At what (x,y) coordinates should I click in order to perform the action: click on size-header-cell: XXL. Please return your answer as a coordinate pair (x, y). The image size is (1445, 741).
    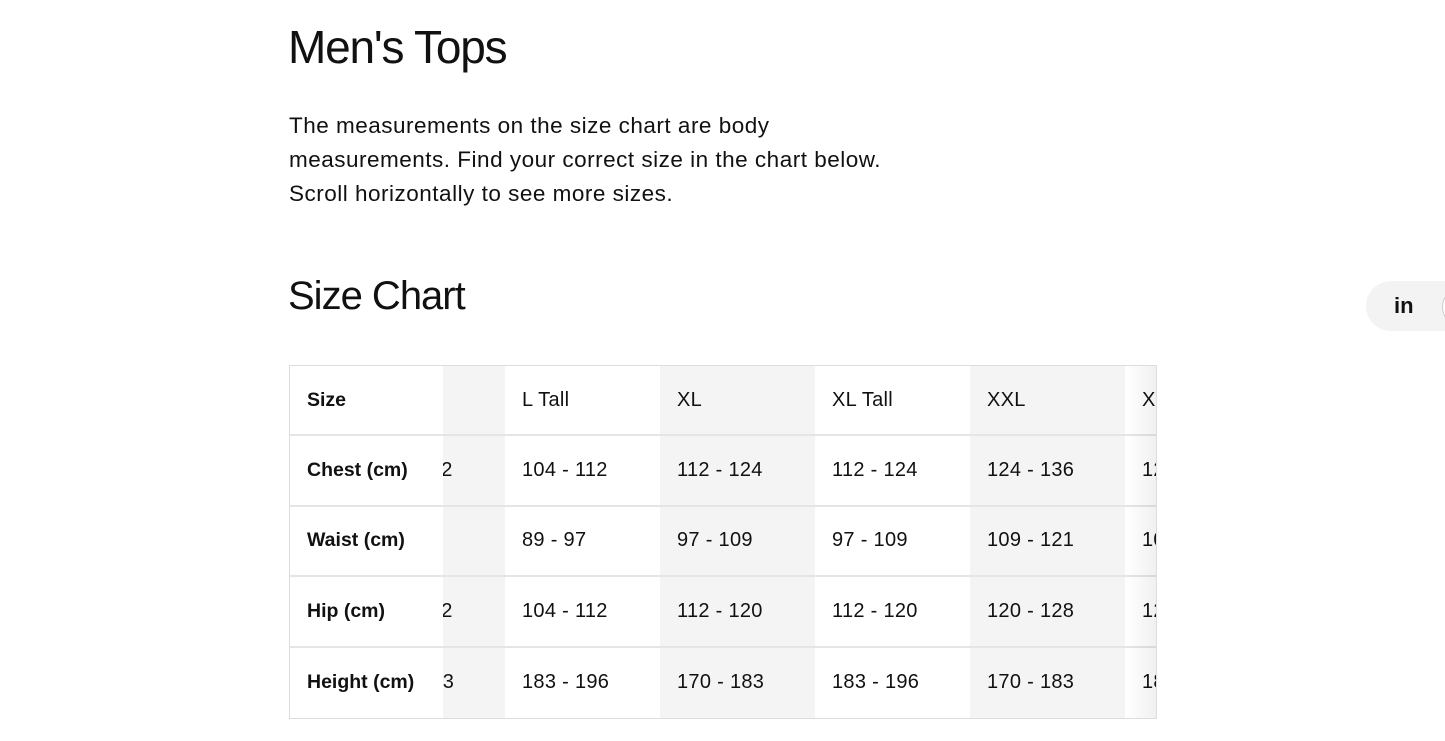
    Looking at the image, I should click on (1047, 401).